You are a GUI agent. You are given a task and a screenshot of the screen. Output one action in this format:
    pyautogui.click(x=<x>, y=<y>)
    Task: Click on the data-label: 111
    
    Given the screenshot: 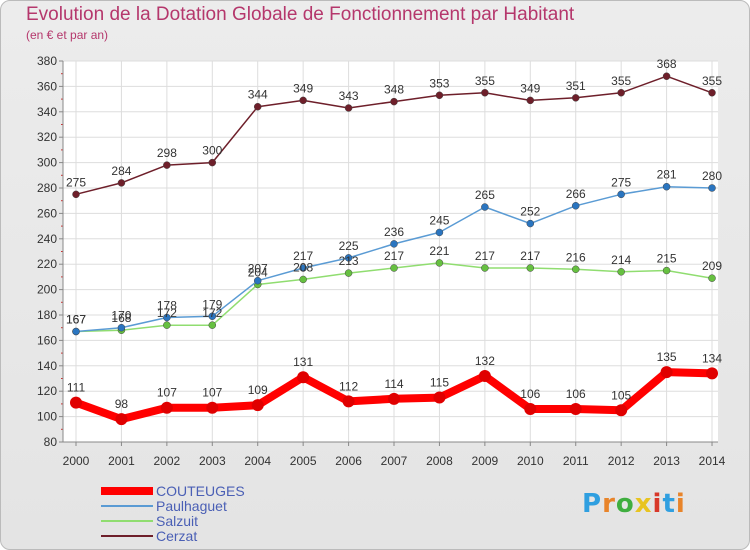 What is the action you would take?
    pyautogui.click(x=76, y=388)
    